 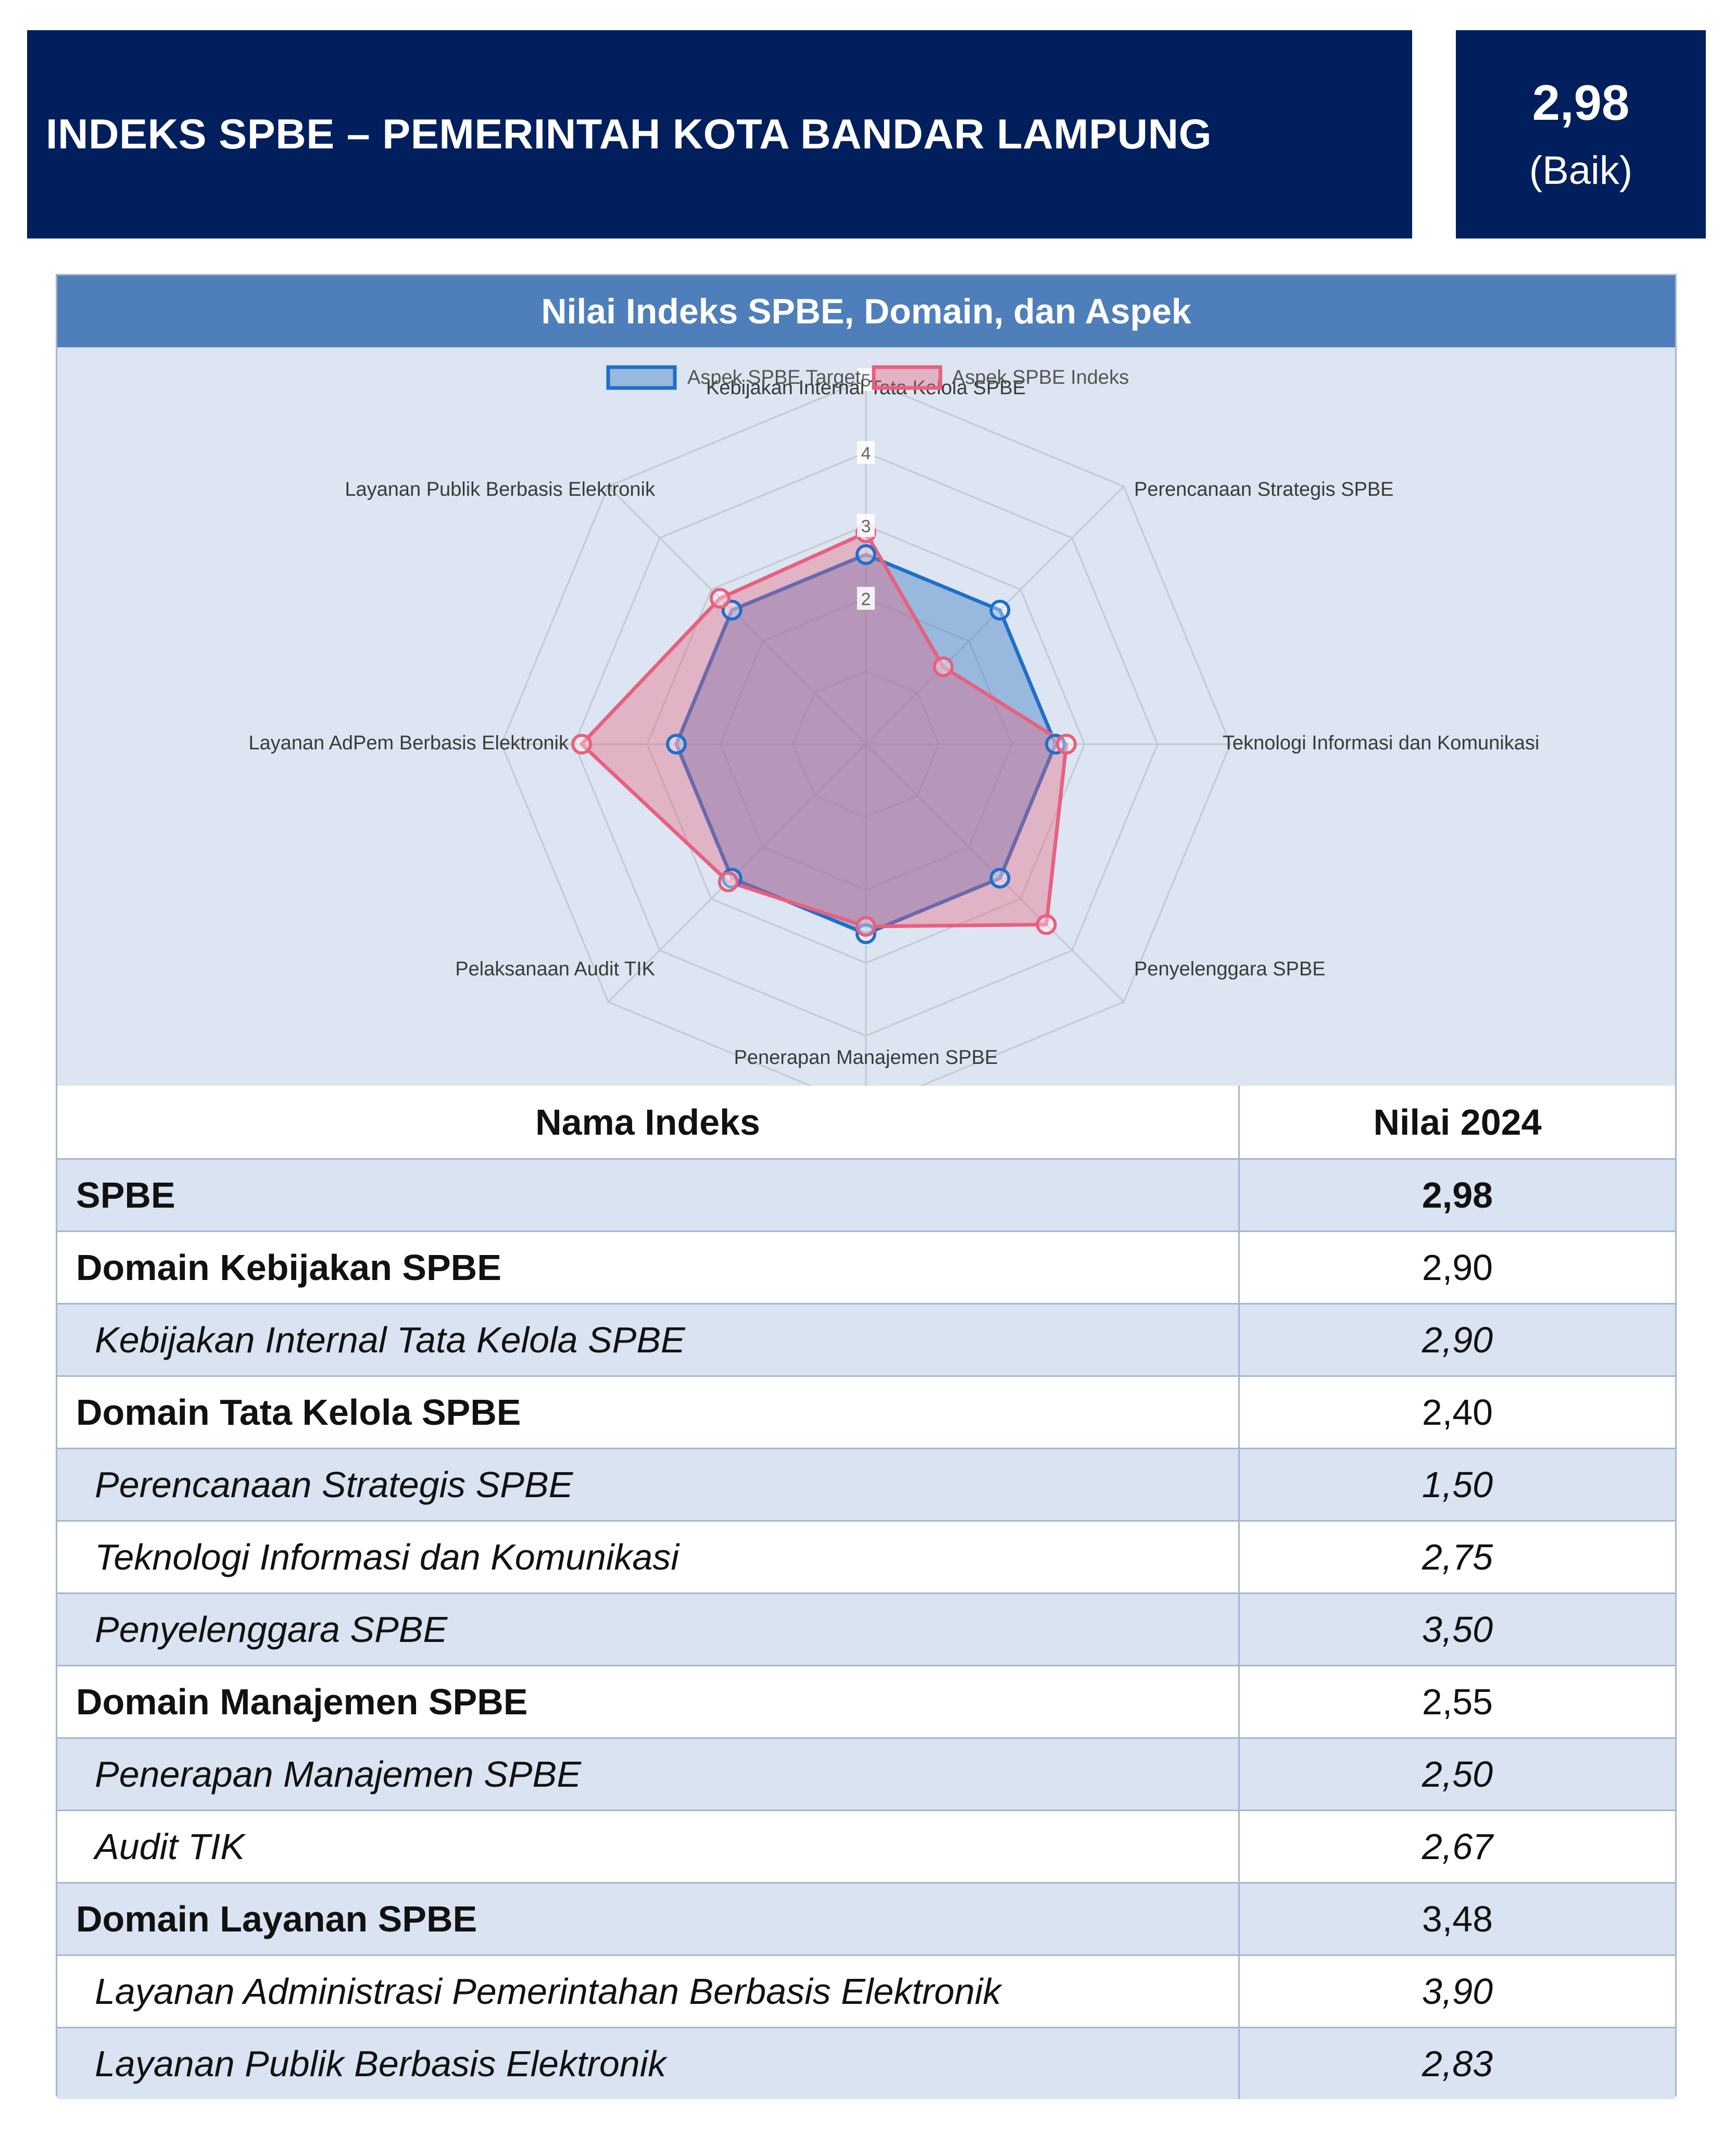 What do you see at coordinates (390, 1340) in the screenshot?
I see `row-name: Kebijakan Internal Tata Kelola SPBE` at bounding box center [390, 1340].